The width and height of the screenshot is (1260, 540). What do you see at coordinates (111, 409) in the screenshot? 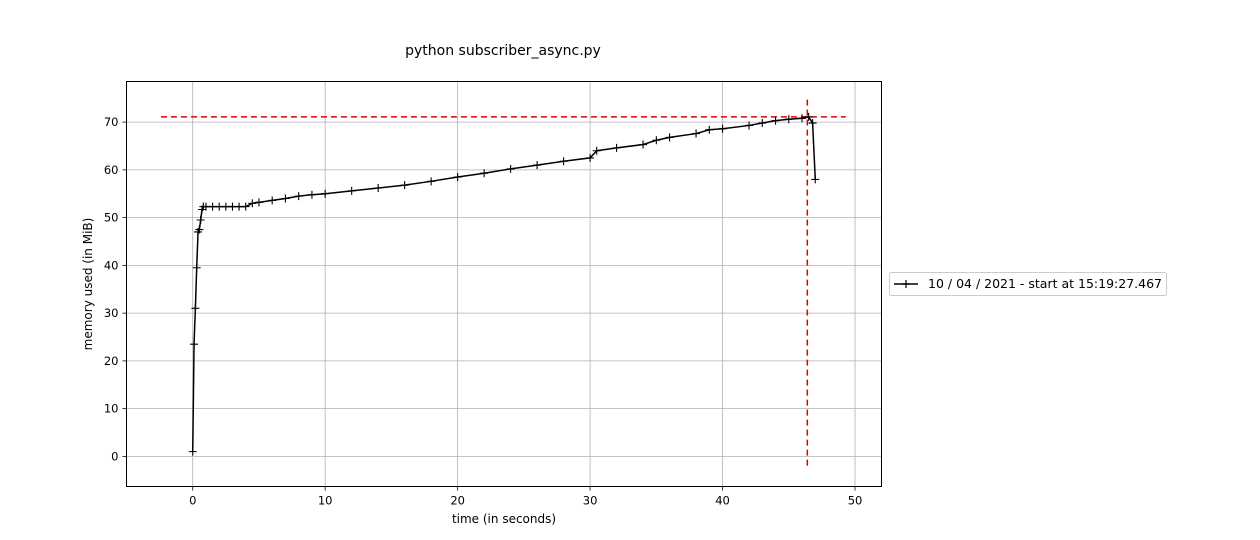
I see `y-tick-label: 10` at bounding box center [111, 409].